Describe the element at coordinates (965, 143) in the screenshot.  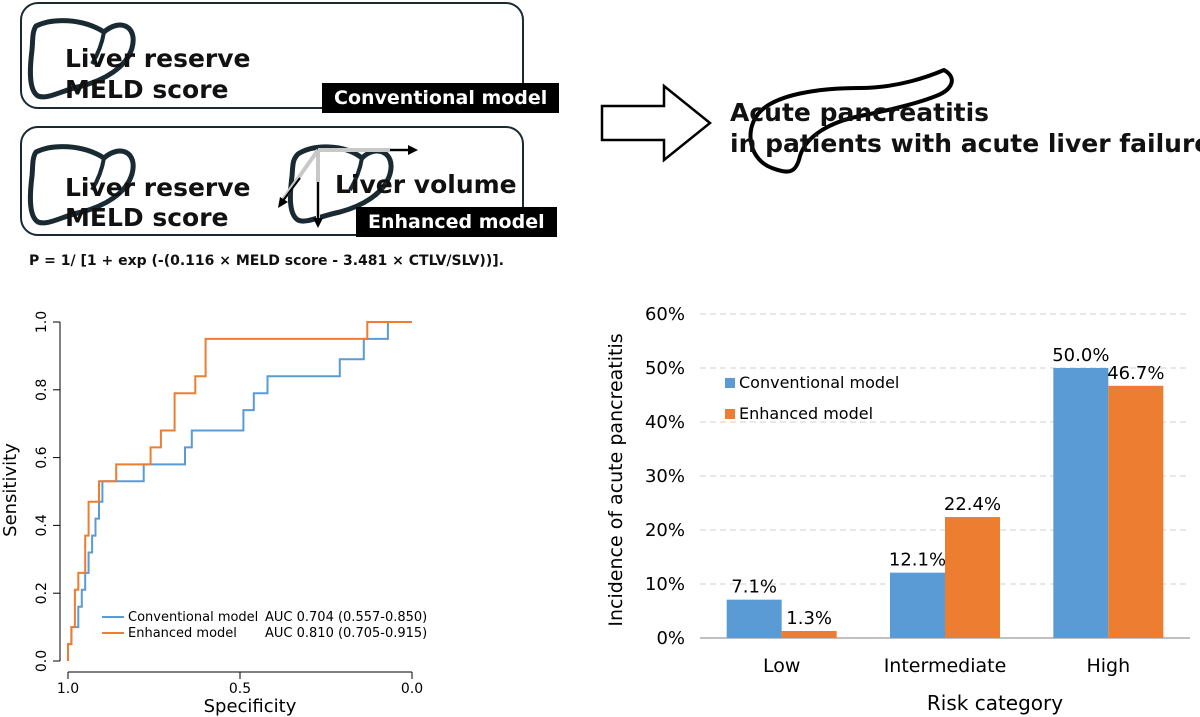
I see `outcome-line-2: in patients with acute liver failure` at that location.